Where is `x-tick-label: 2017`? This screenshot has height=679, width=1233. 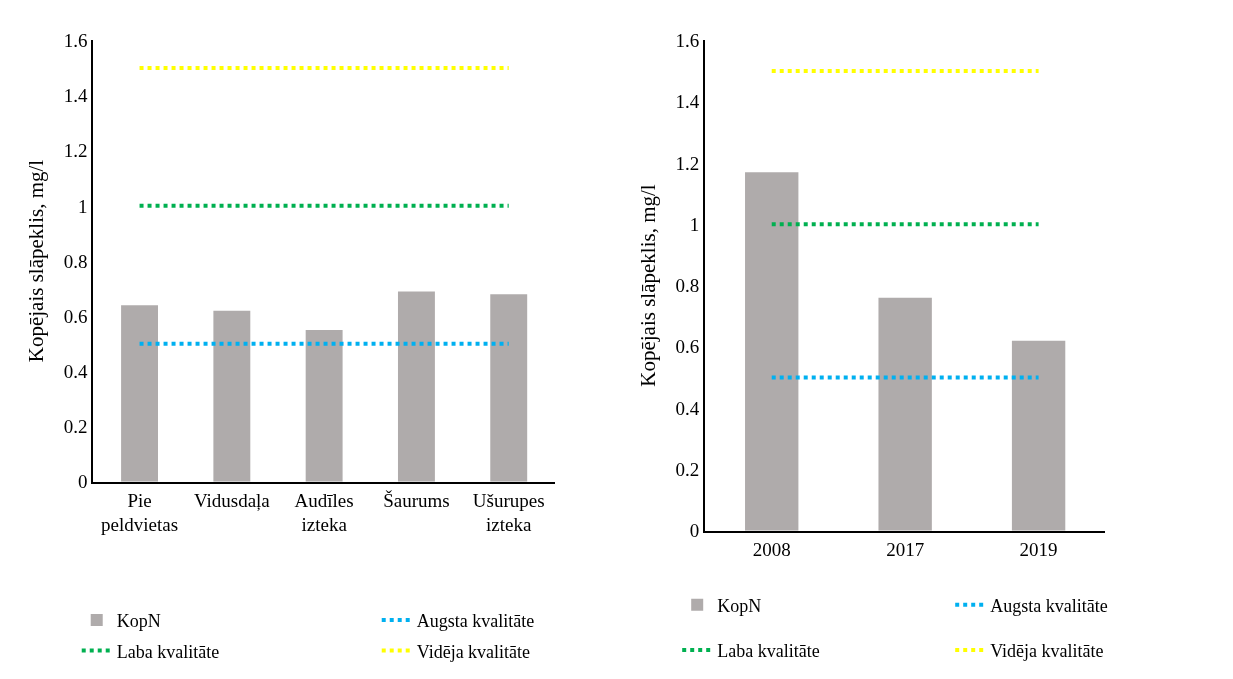
x-tick-label: 2017 is located at coordinates (905, 549).